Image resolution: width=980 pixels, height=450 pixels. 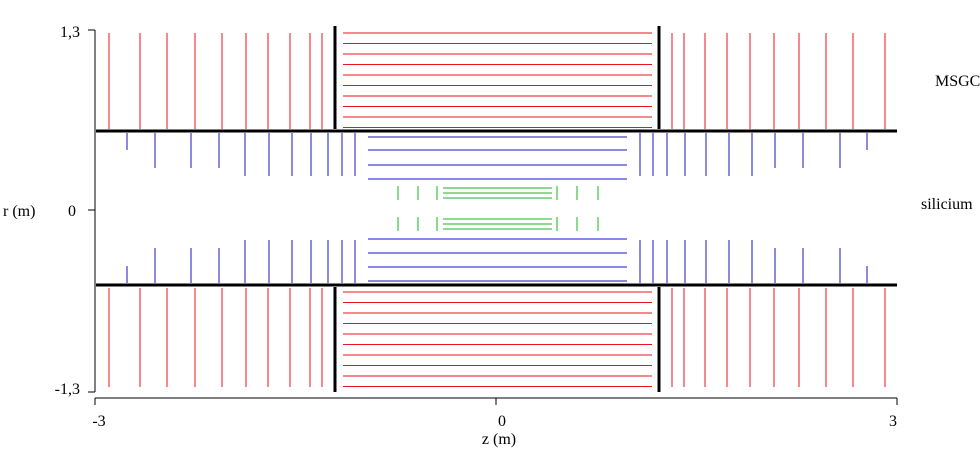 What do you see at coordinates (957, 81) in the screenshot?
I see `msgc-region-label: MSGC` at bounding box center [957, 81].